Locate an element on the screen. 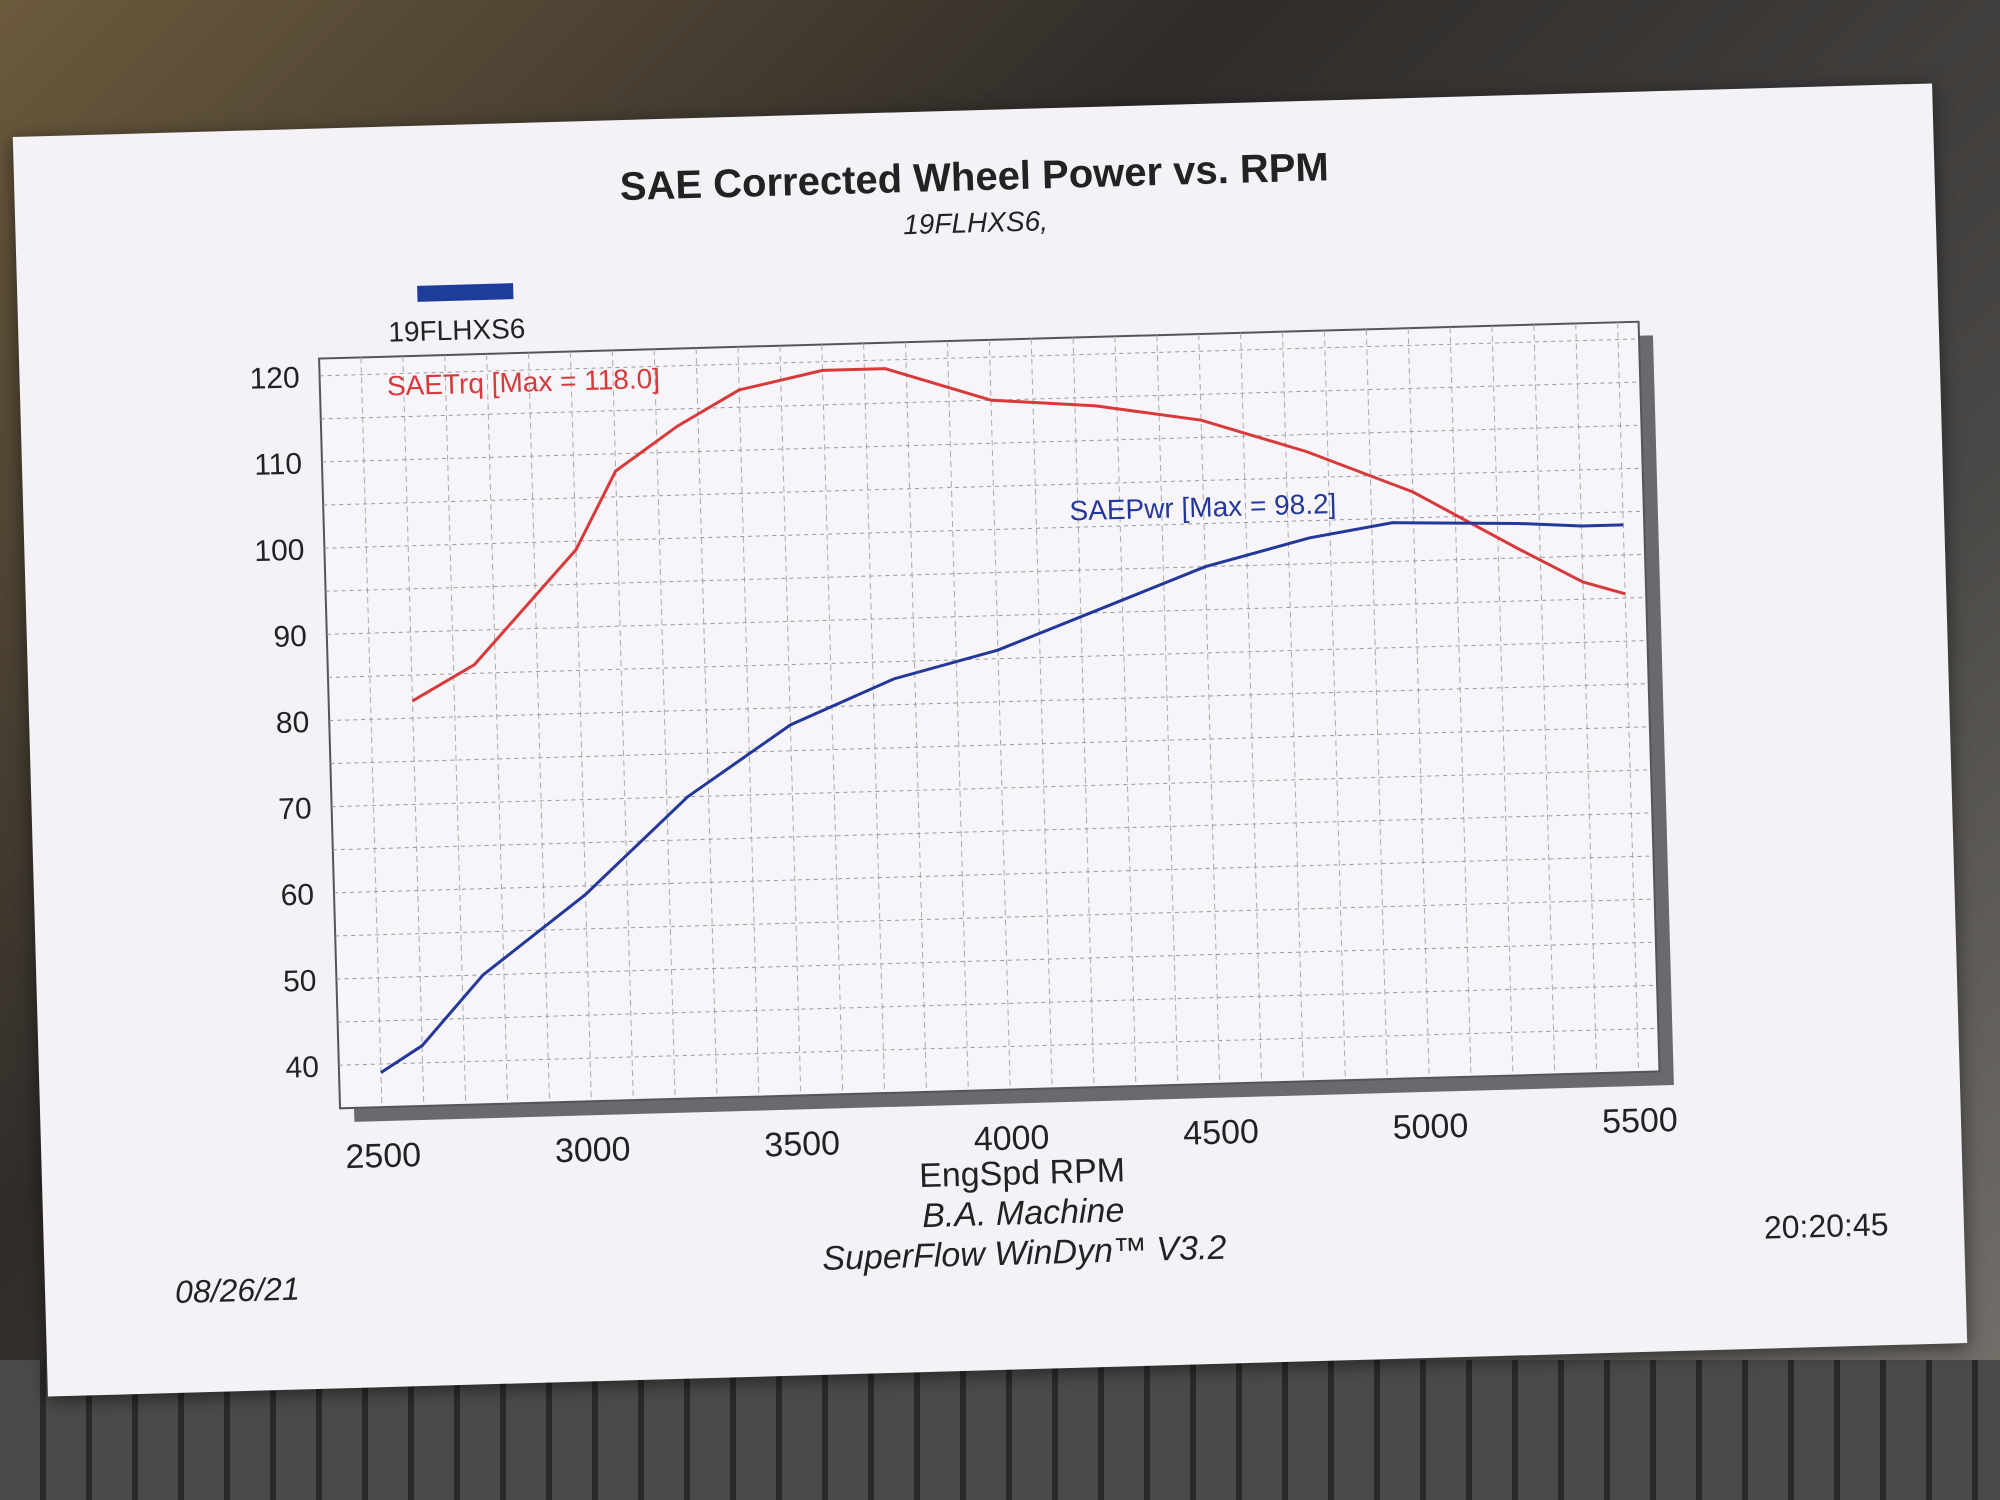 The height and width of the screenshot is (1500, 2000). x-tick-label: 4000 is located at coordinates (1011, 1139).